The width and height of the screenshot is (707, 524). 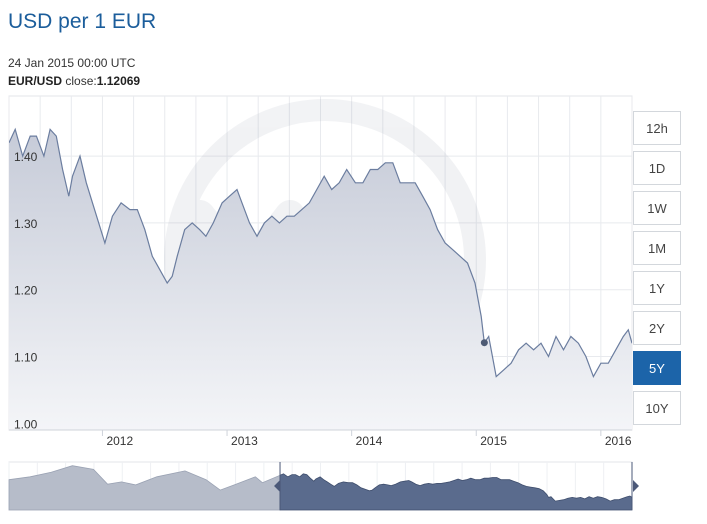 I want to click on y-axis-ticks: 1.00 1.10 1.20 1.30 1.40, so click(x=26, y=290).